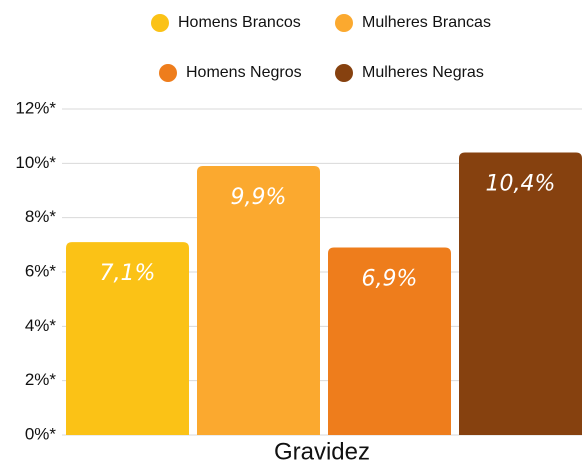 The width and height of the screenshot is (582, 467). What do you see at coordinates (41, 325) in the screenshot?
I see `y-tick-label: 4%*` at bounding box center [41, 325].